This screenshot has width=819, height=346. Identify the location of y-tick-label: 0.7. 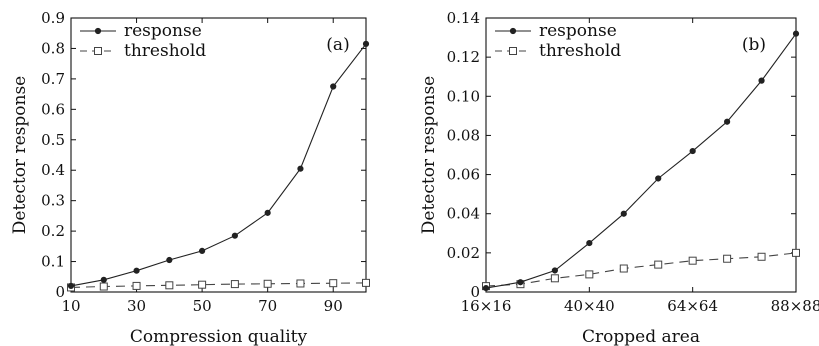
(53, 79).